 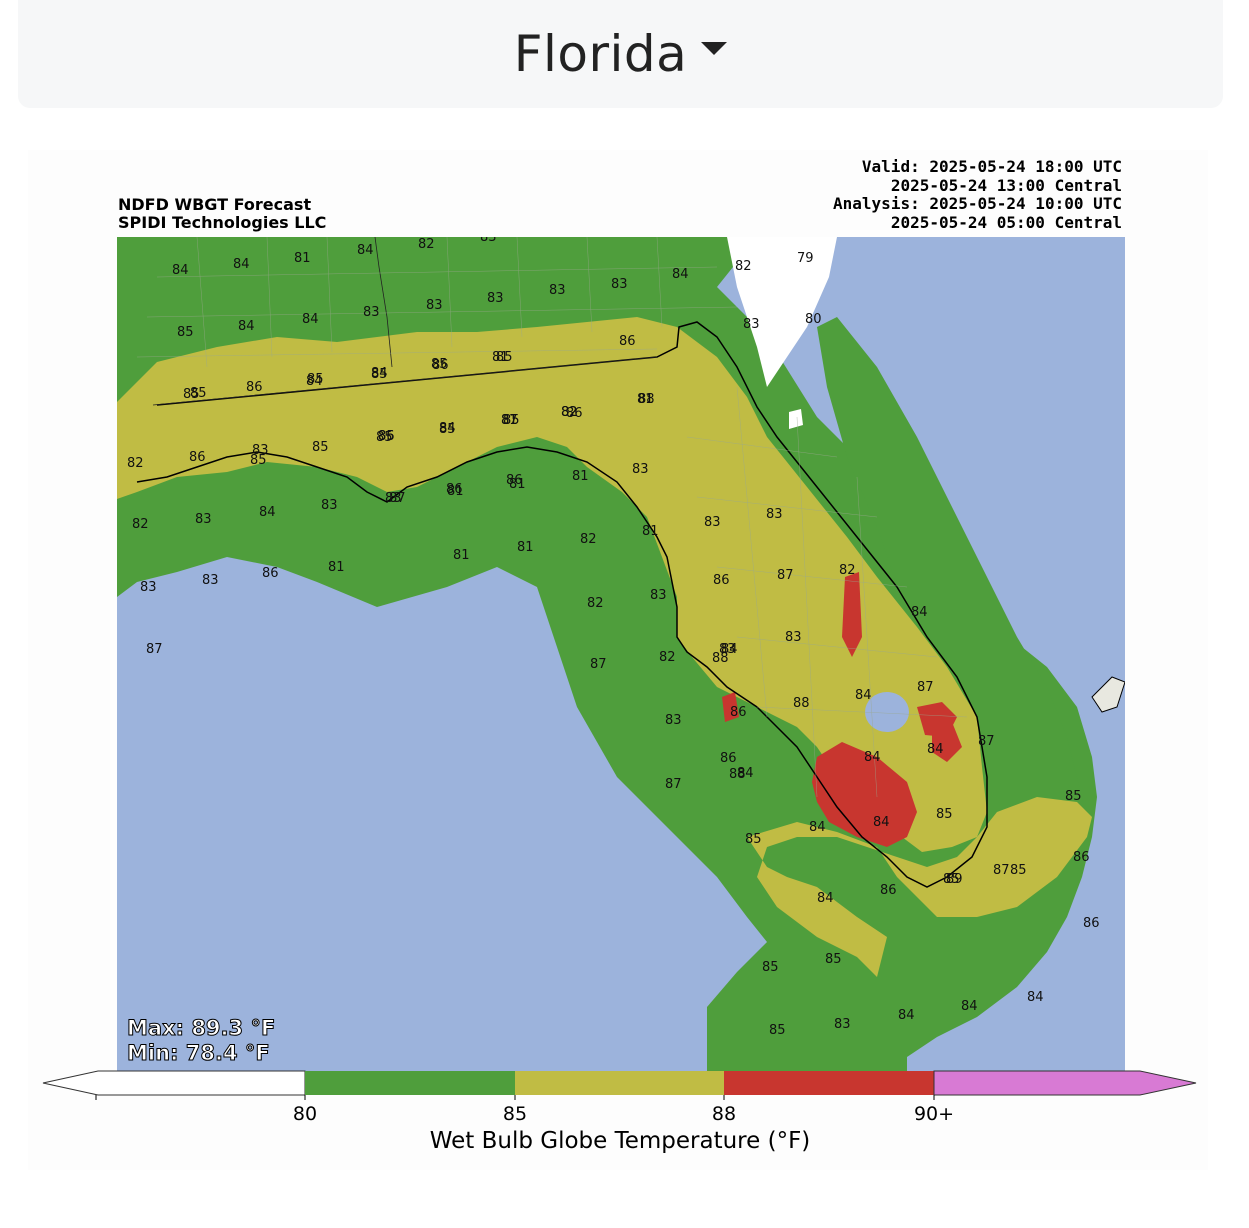 I want to click on red-zone-main, so click(x=864, y=794).